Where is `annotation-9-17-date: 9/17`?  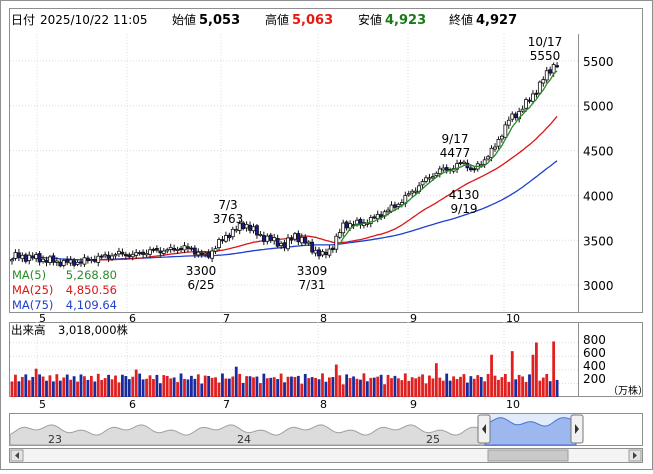
annotation-9-17-date: 9/17 is located at coordinates (455, 139).